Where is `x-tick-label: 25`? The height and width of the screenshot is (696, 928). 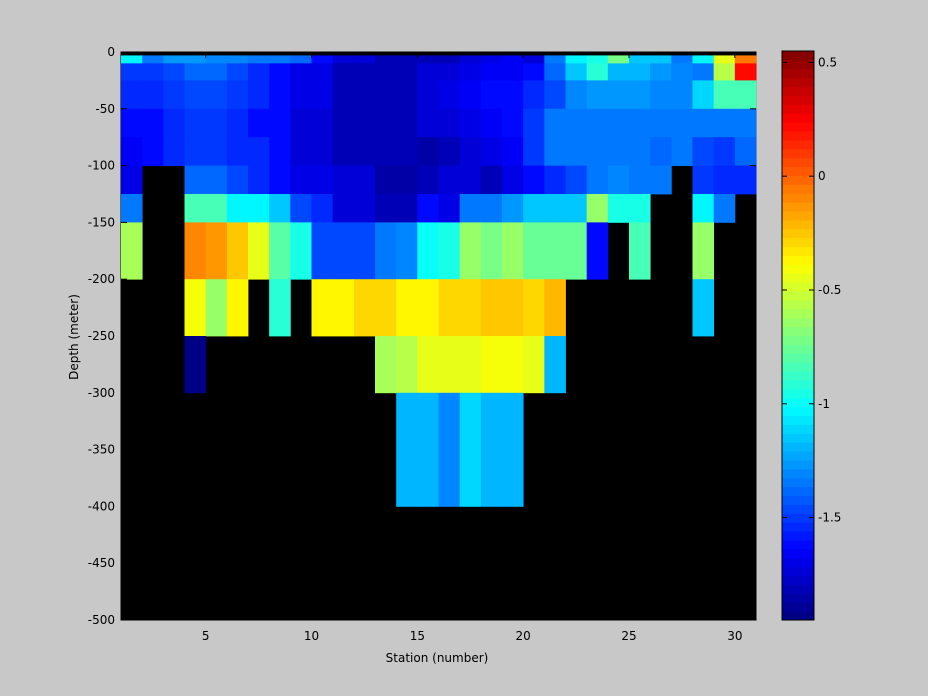 x-tick-label: 25 is located at coordinates (628, 636).